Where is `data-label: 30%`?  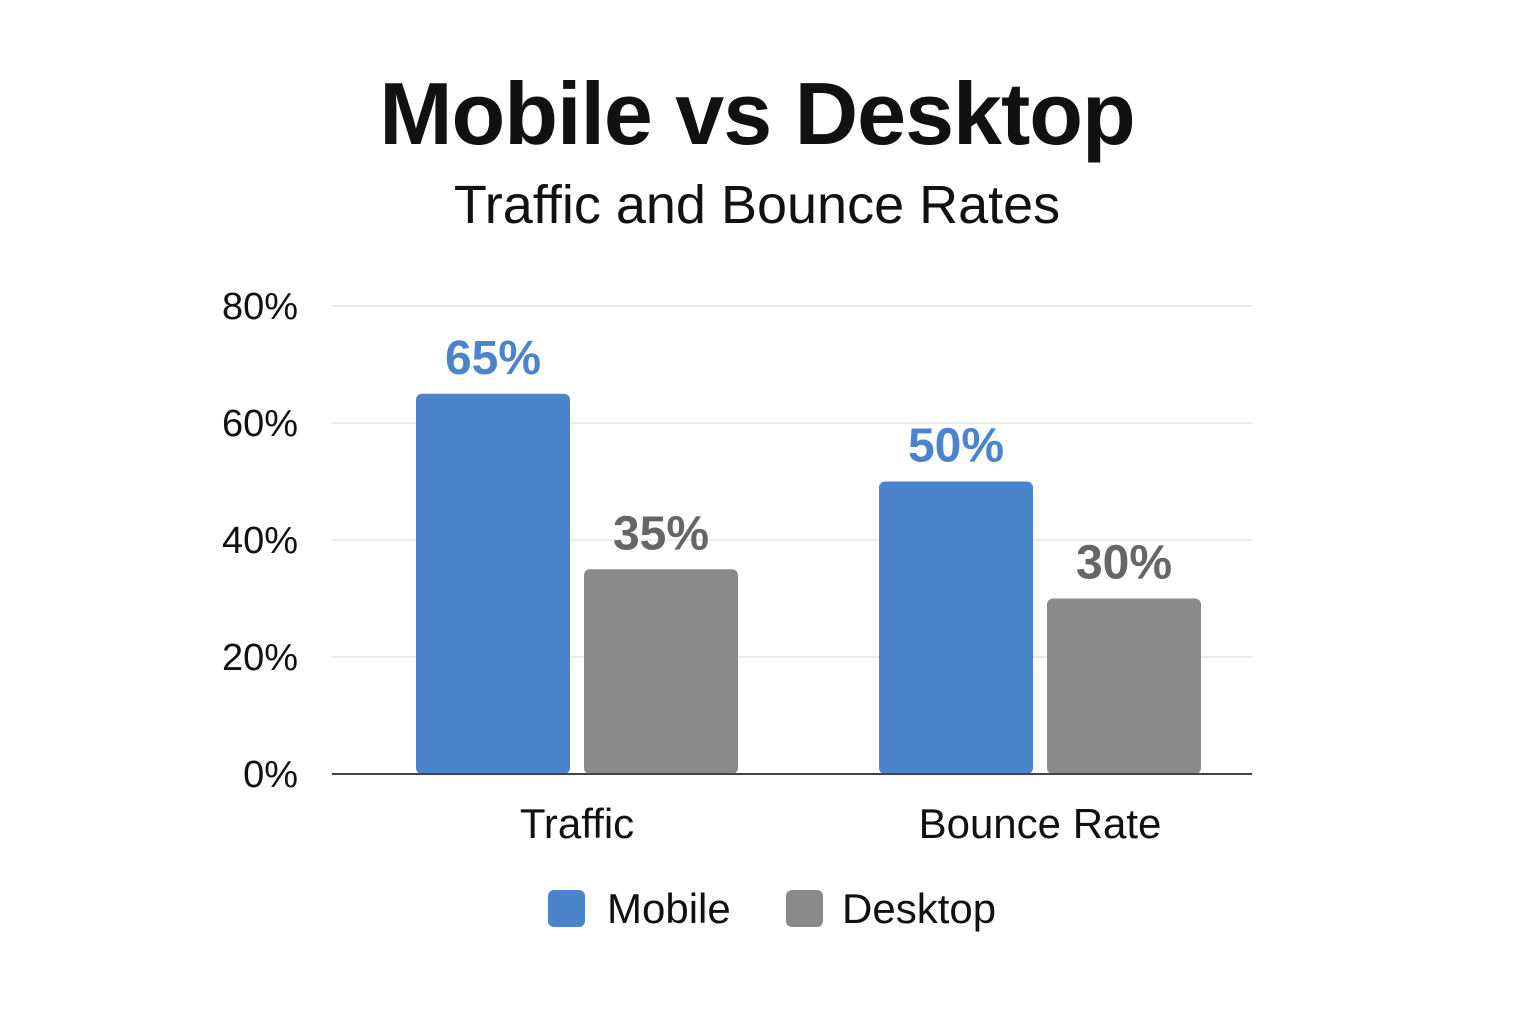 data-label: 30% is located at coordinates (1124, 563).